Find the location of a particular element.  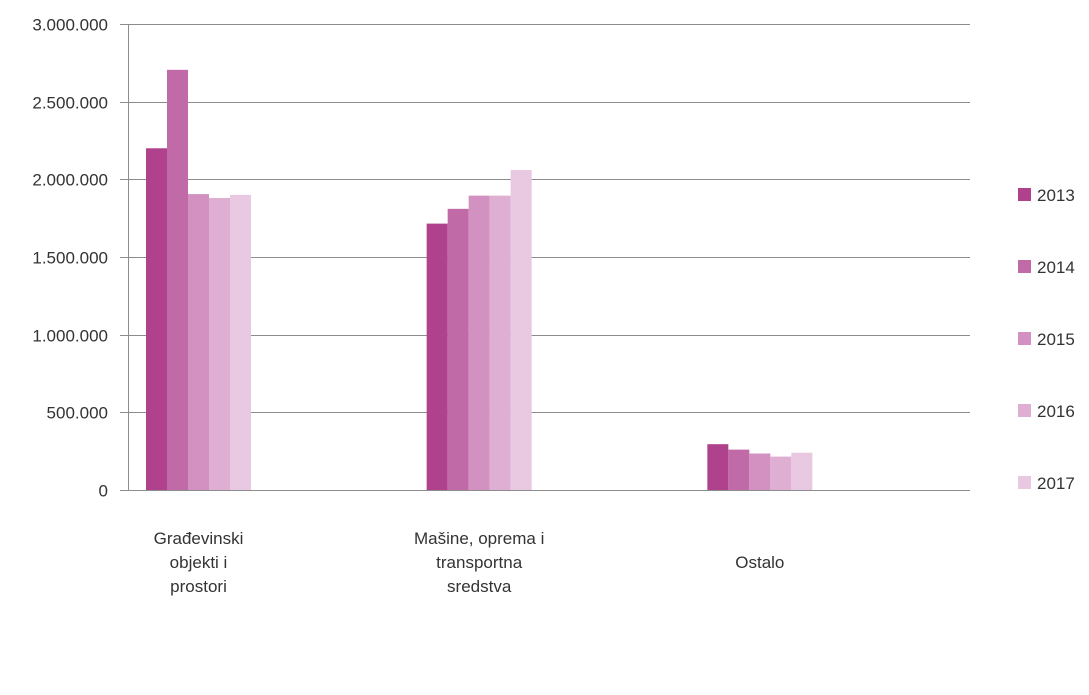

legend-label-2014: 2014 is located at coordinates (1056, 267).